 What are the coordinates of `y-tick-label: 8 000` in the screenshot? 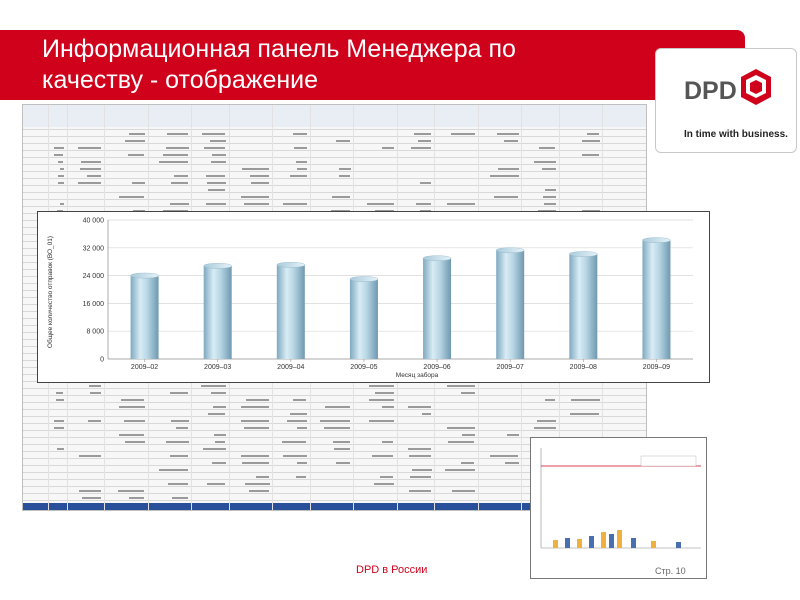 It's located at (95, 332).